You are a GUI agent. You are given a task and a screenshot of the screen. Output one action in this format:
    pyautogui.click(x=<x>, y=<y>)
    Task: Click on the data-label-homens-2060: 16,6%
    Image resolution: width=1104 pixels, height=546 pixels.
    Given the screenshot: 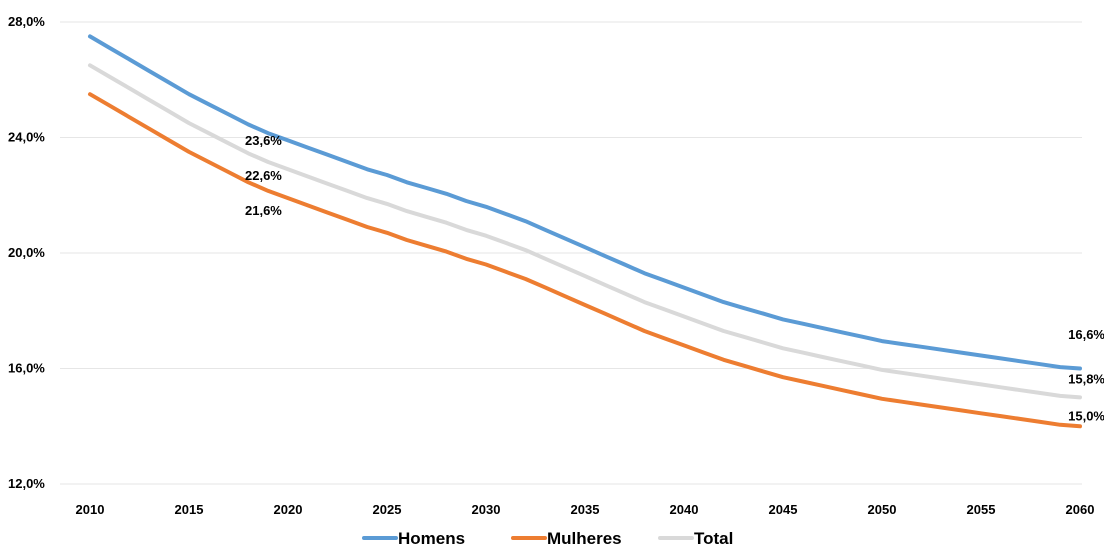 What is the action you would take?
    pyautogui.click(x=1086, y=334)
    